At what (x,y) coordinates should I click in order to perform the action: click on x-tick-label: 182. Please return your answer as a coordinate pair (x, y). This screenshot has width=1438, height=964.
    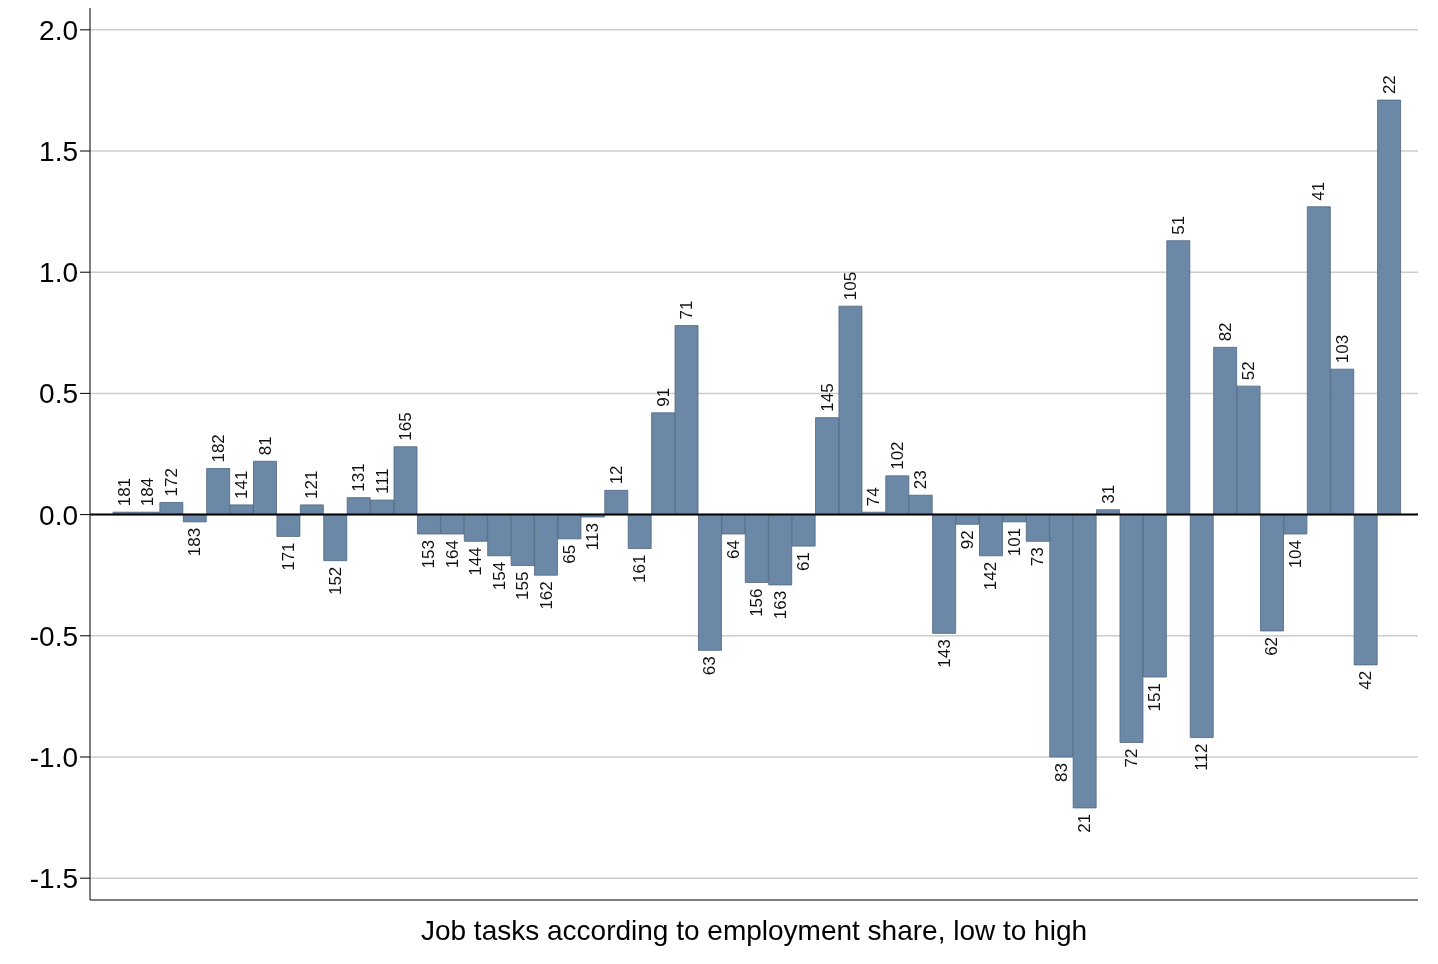
    Looking at the image, I should click on (218, 448).